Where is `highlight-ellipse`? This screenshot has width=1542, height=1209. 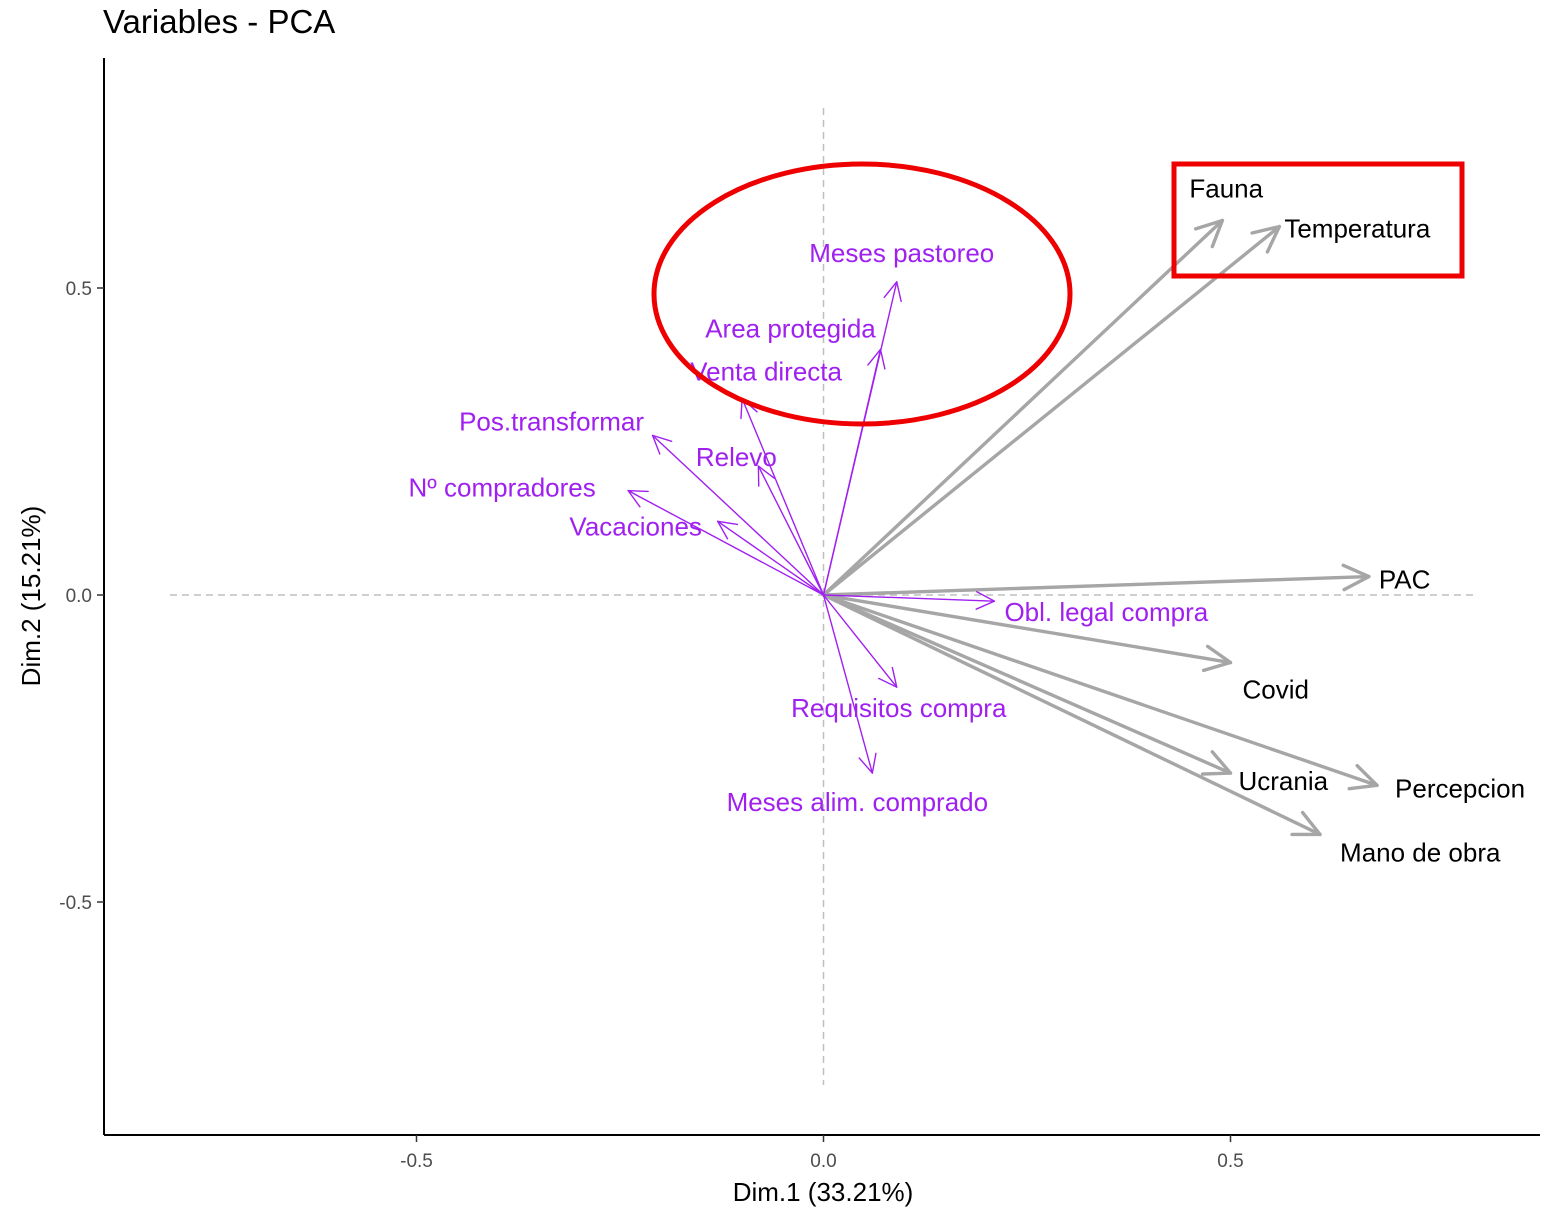
highlight-ellipse is located at coordinates (862, 294).